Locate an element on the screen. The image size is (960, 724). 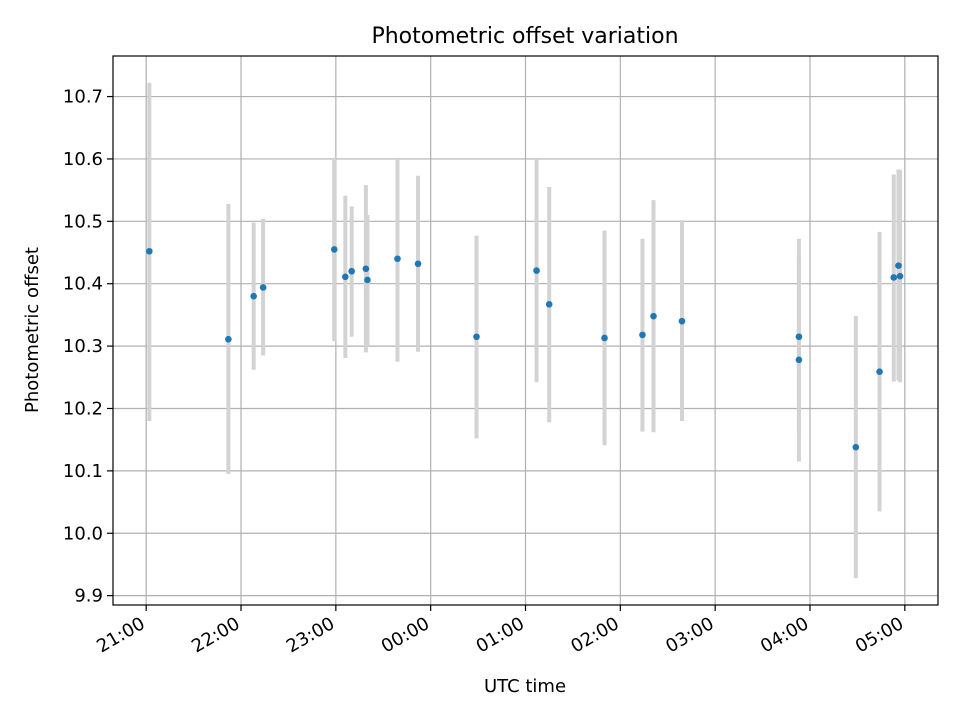
y-tick-label: 10.5 is located at coordinates (83, 221).